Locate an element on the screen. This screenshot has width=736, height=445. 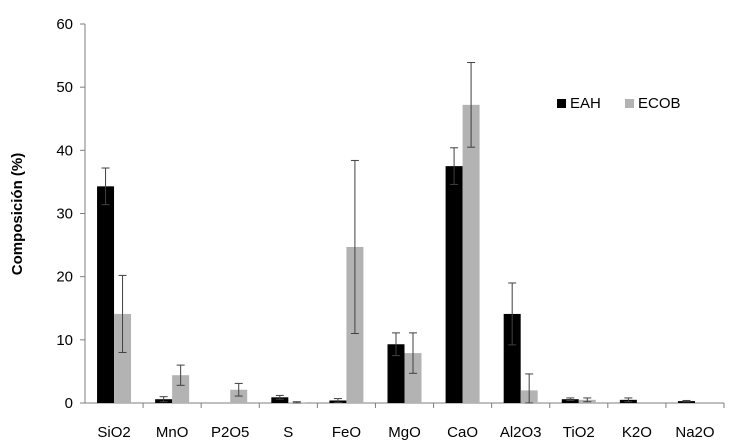
x-tick-label: TiO2 is located at coordinates (579, 432).